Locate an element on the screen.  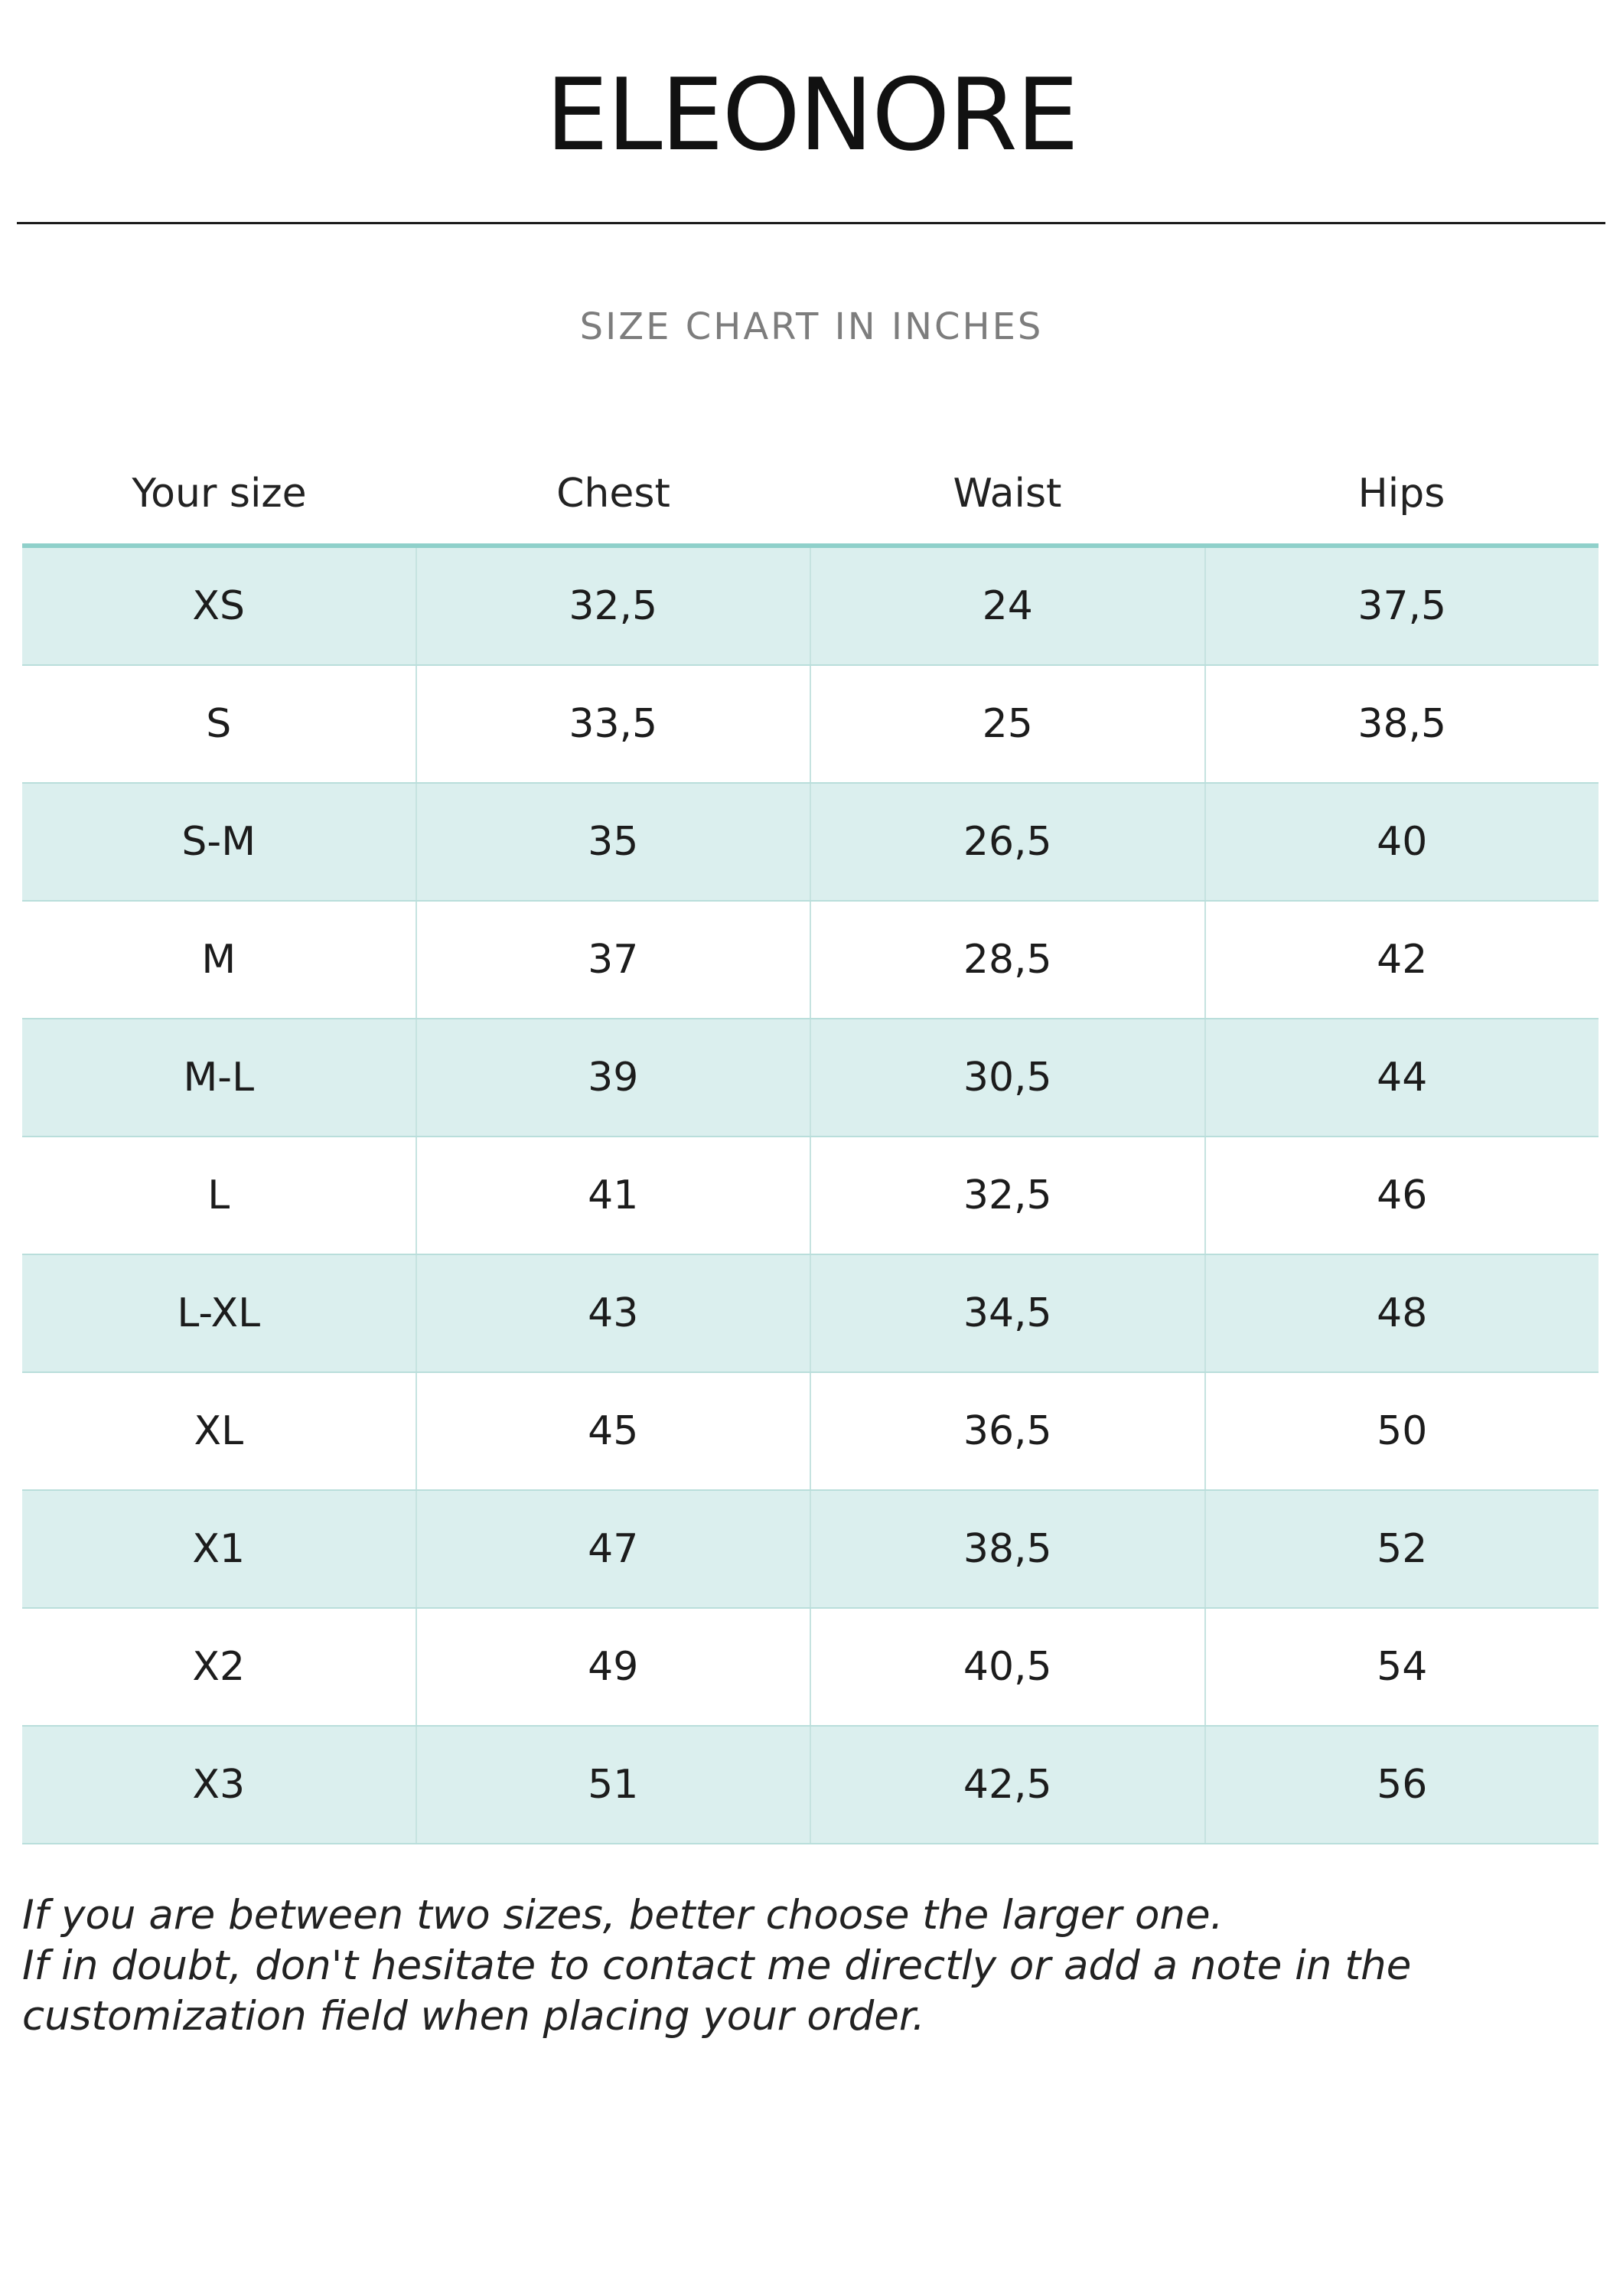
header-chest: Chest is located at coordinates (613, 494).